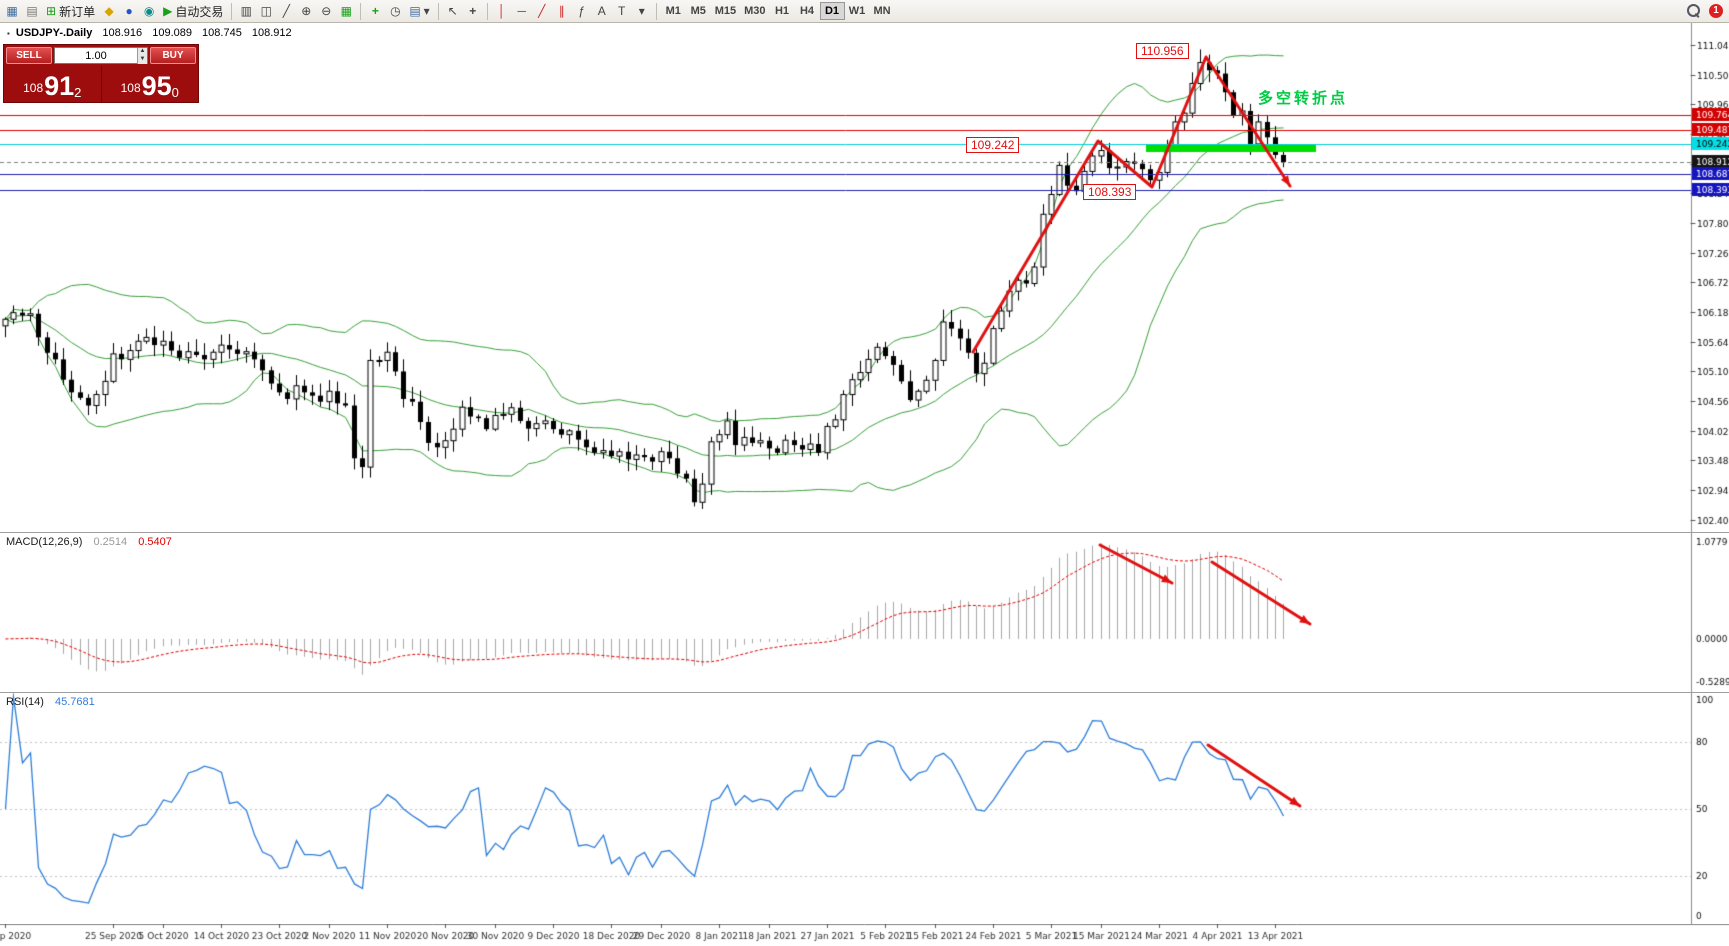 The width and height of the screenshot is (1729, 946). I want to click on zoom-in-button: ⊕, so click(306, 11).